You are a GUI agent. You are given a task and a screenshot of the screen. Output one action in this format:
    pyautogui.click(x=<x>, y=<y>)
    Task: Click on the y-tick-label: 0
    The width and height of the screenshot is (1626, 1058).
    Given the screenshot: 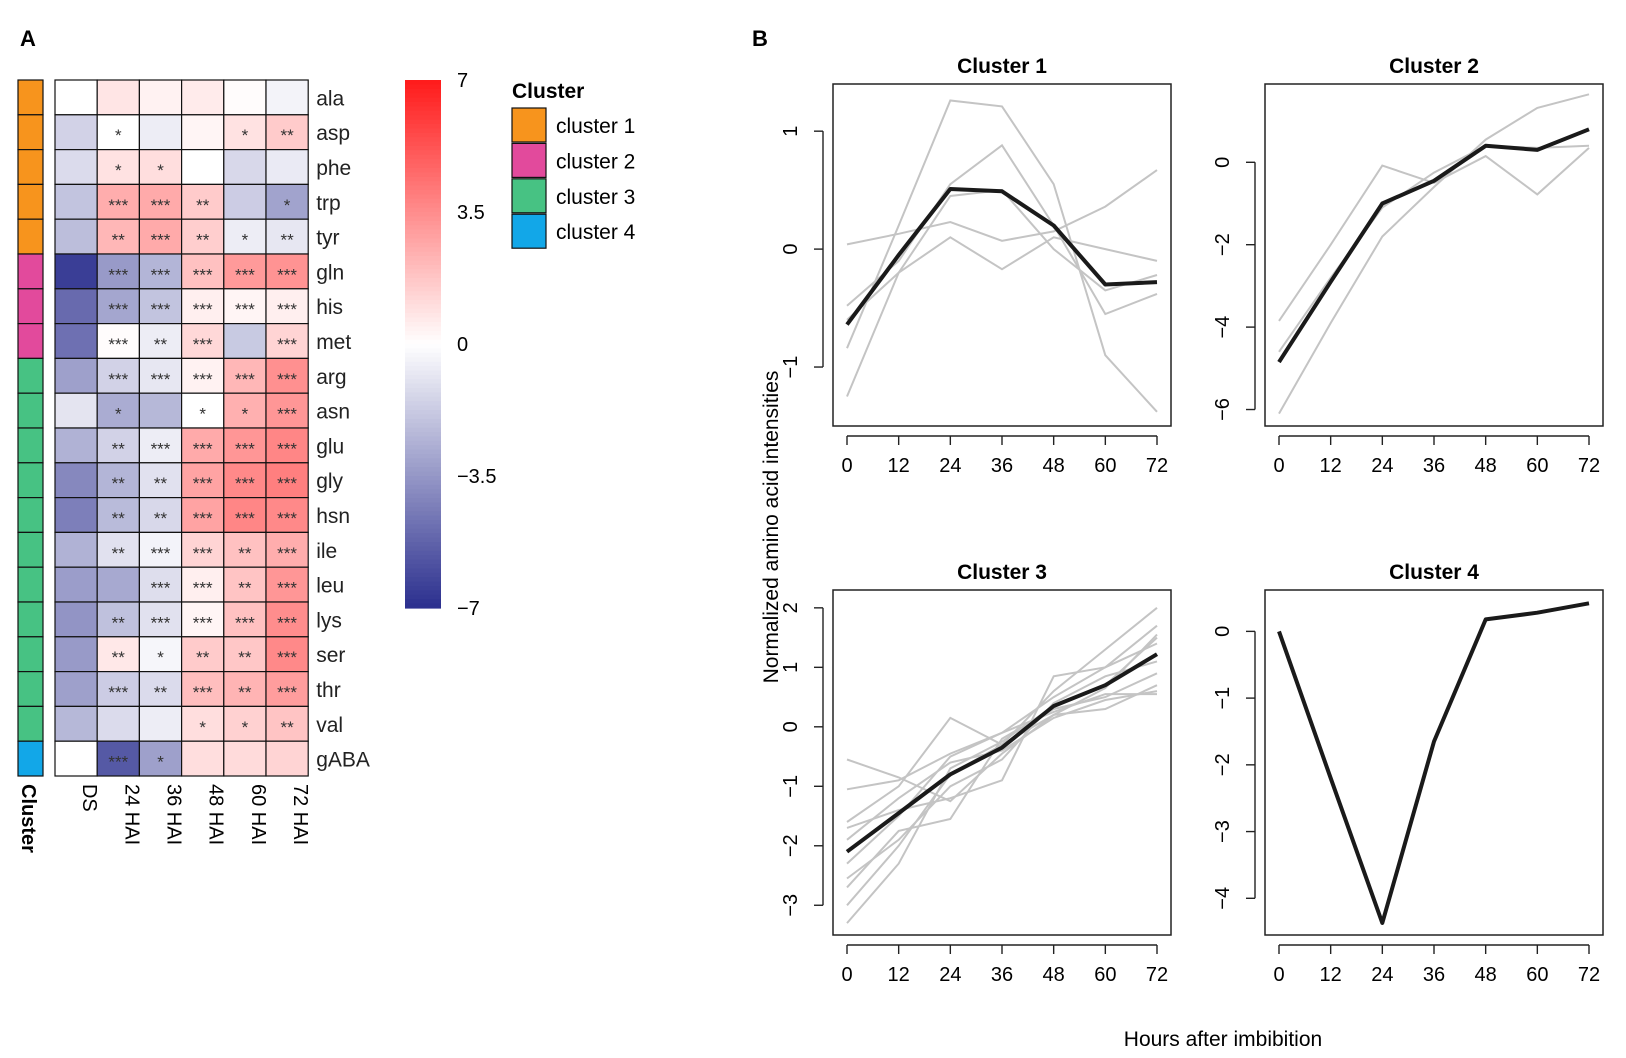 What is the action you would take?
    pyautogui.click(x=791, y=726)
    